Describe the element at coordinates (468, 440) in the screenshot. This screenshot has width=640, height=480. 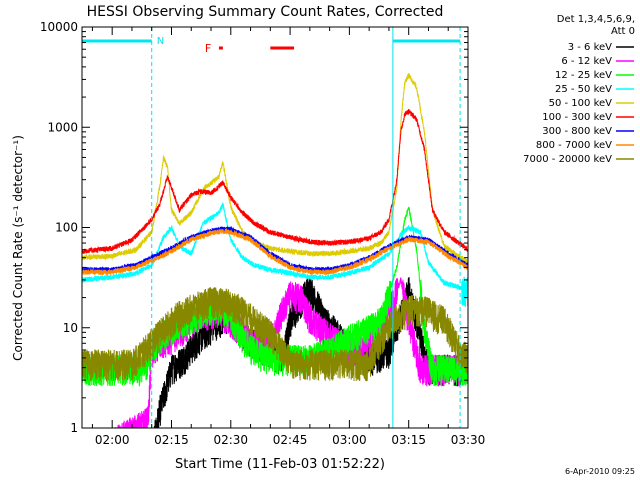
I see `x-tick-label-6: 03:30` at that location.